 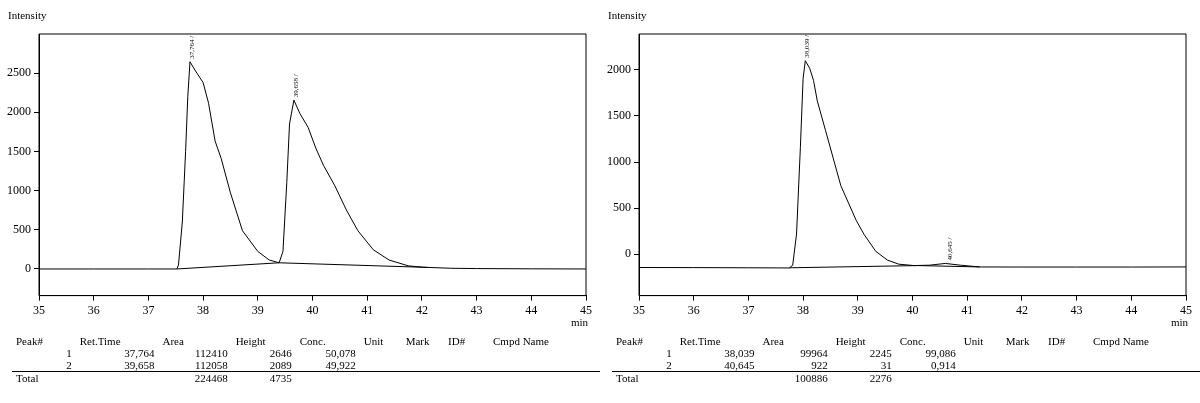 I want to click on text: Total 100886 2276, so click(x=754, y=378).